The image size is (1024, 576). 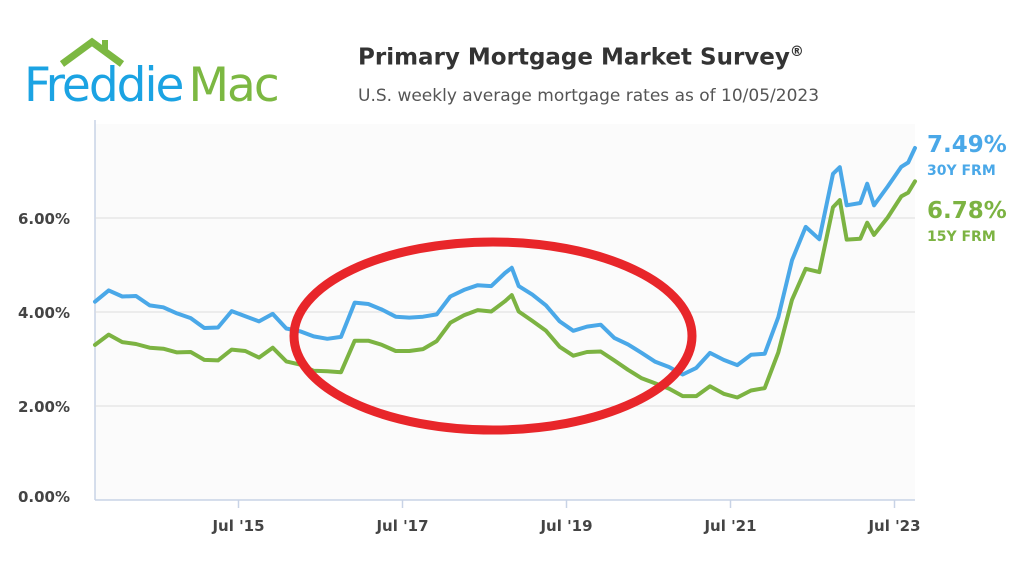 I want to click on chart-title: Primary Mortgage Market Survey®, so click(x=581, y=57).